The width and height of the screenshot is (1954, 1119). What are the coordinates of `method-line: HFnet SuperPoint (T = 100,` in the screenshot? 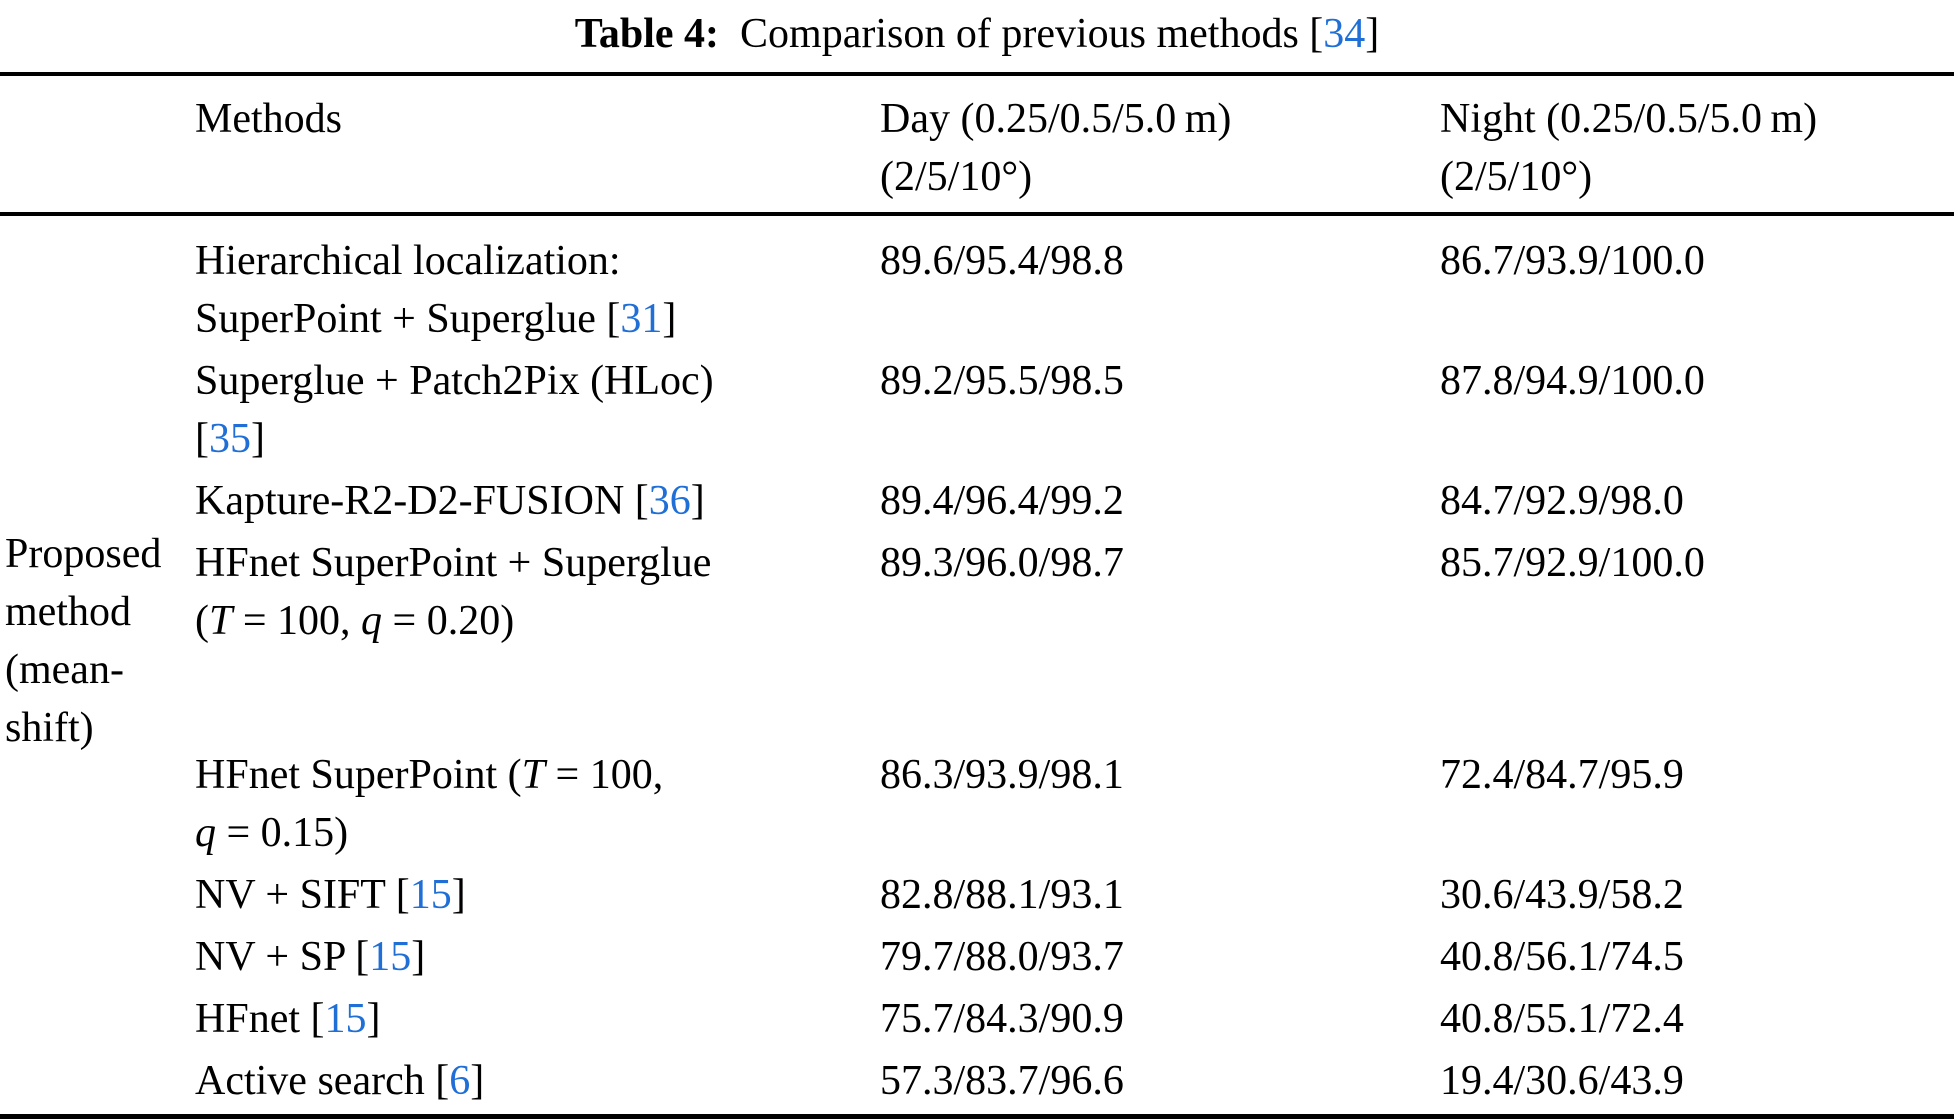 It's located at (535, 775).